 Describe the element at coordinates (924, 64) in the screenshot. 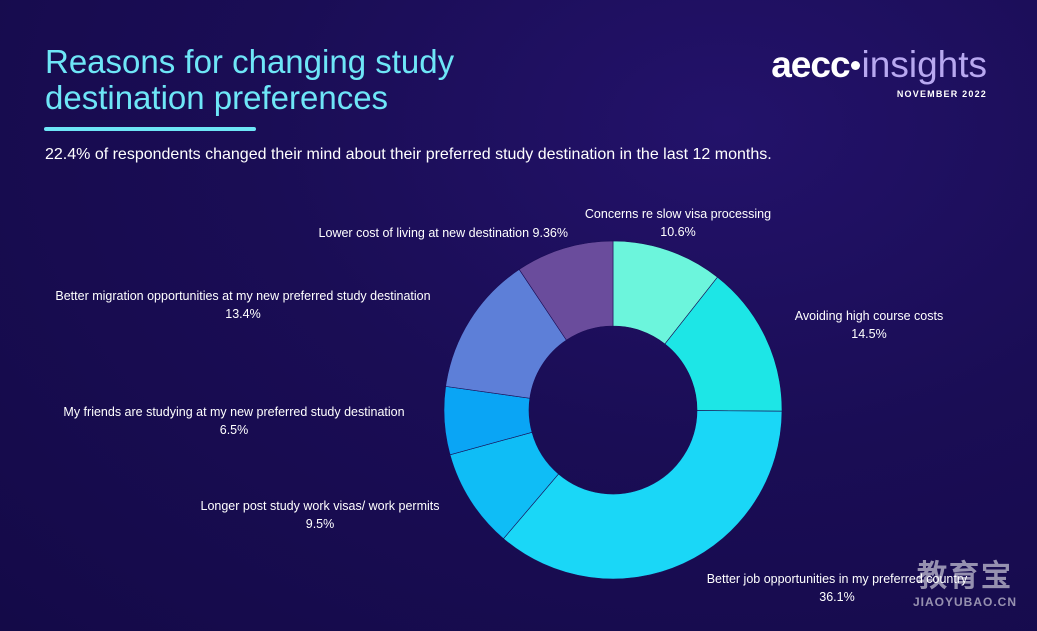

I see `logo-product: insights` at that location.